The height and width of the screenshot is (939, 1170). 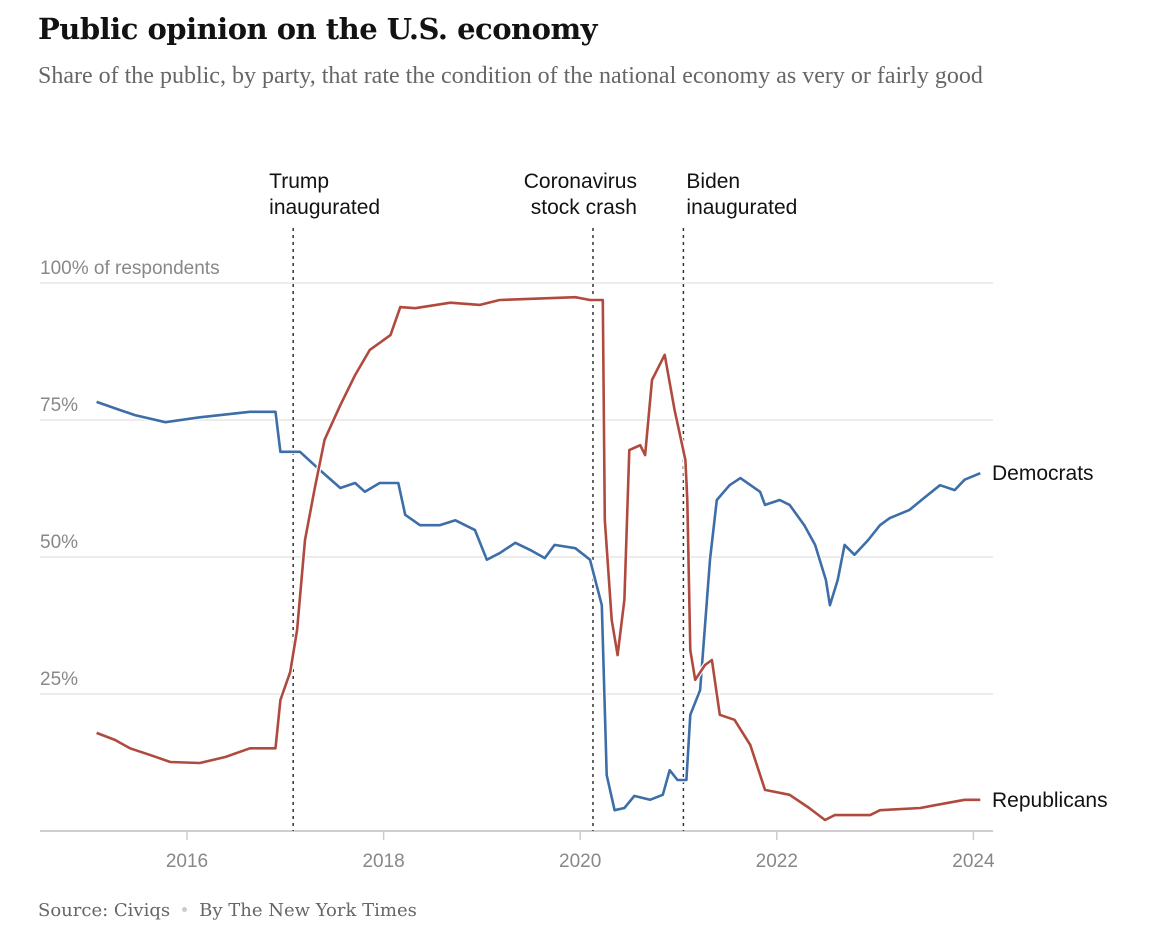 I want to click on x-tick-label: 2016, so click(x=187, y=861).